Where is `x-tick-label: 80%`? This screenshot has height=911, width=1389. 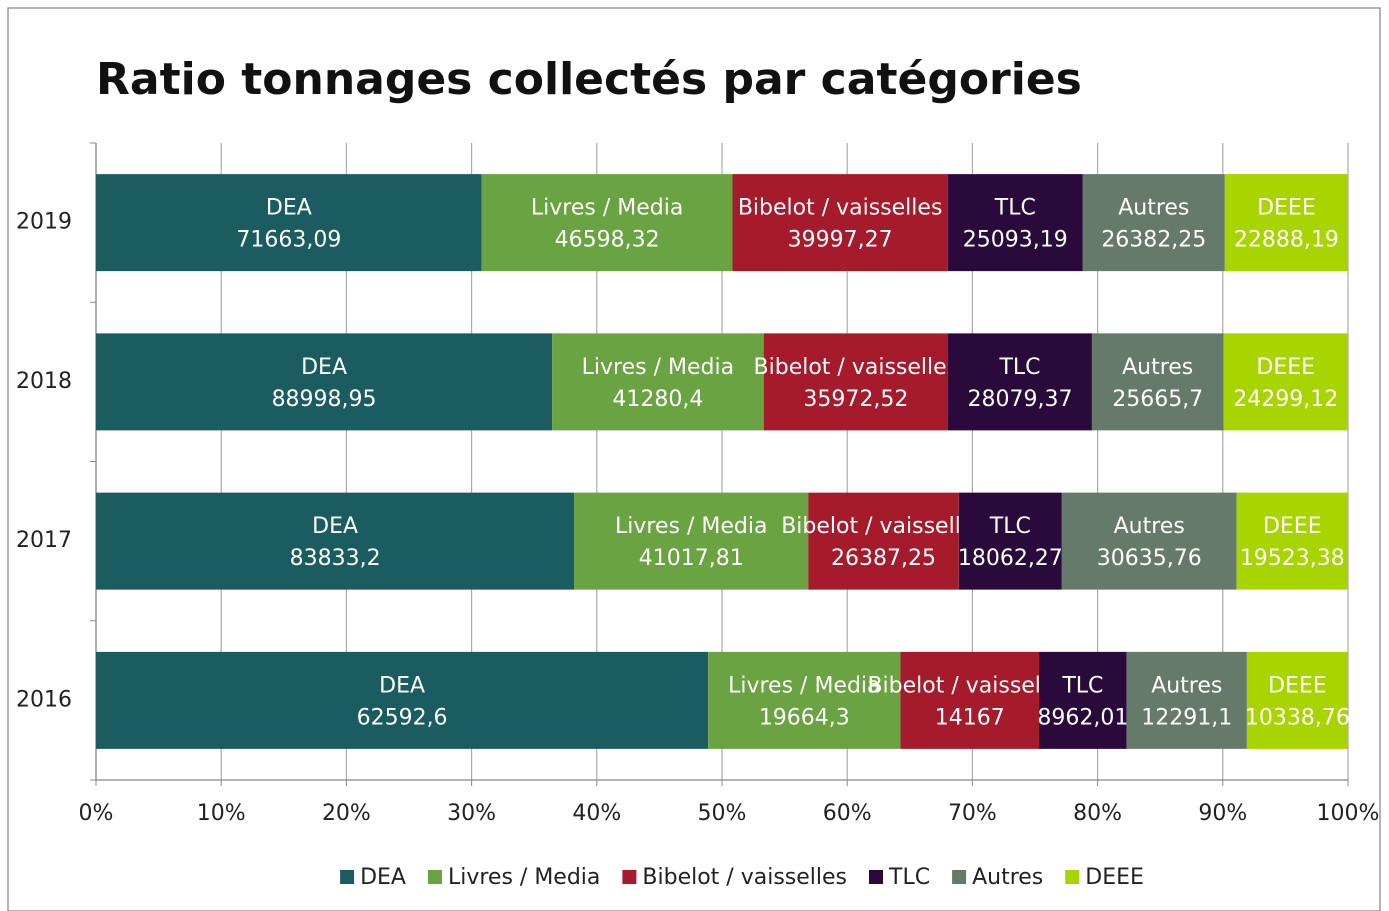 x-tick-label: 80% is located at coordinates (1097, 813).